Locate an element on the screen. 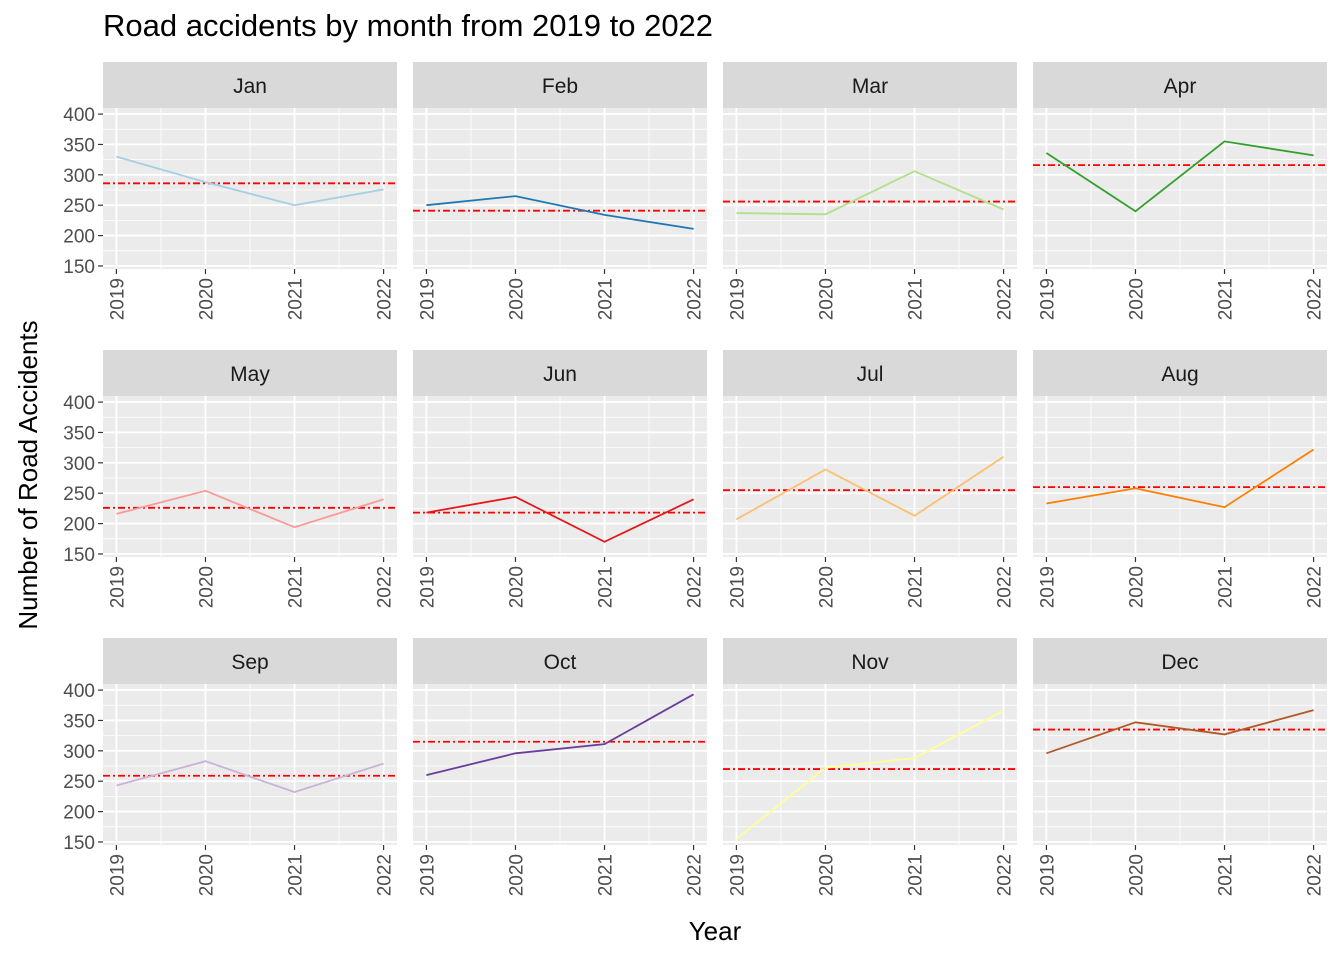 The image size is (1344, 960). facet-strip-label: Jan is located at coordinates (250, 86).